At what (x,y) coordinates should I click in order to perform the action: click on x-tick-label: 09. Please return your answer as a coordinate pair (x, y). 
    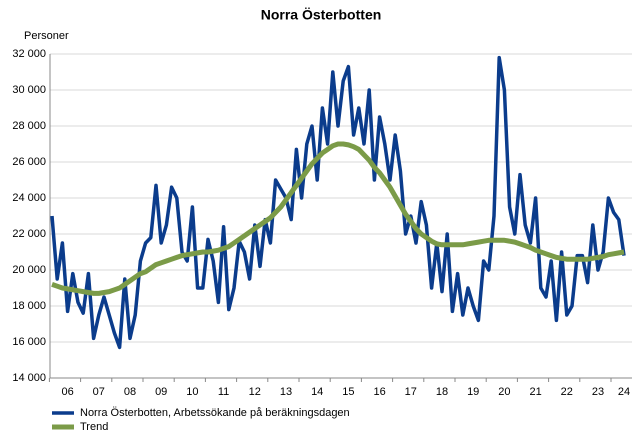
    Looking at the image, I should click on (161, 392).